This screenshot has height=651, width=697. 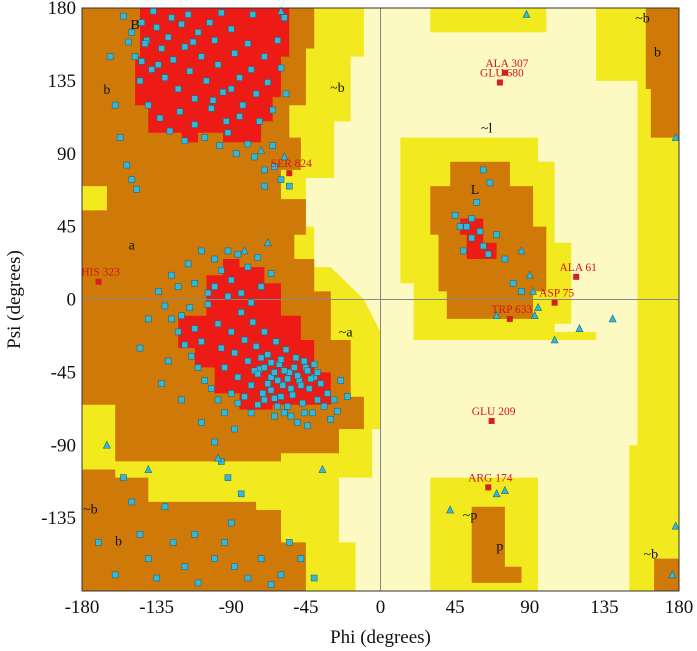 What do you see at coordinates (506, 64) in the screenshot?
I see `outlier-label: ALA 307` at bounding box center [506, 64].